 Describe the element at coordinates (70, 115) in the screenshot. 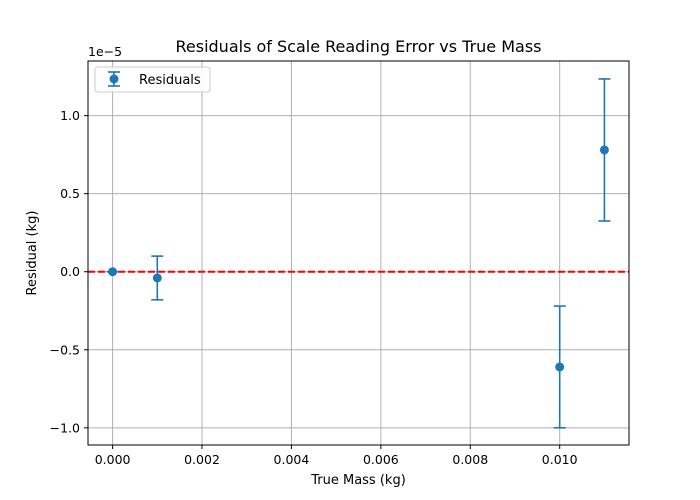

I see `y-tick-label: 1.0` at that location.